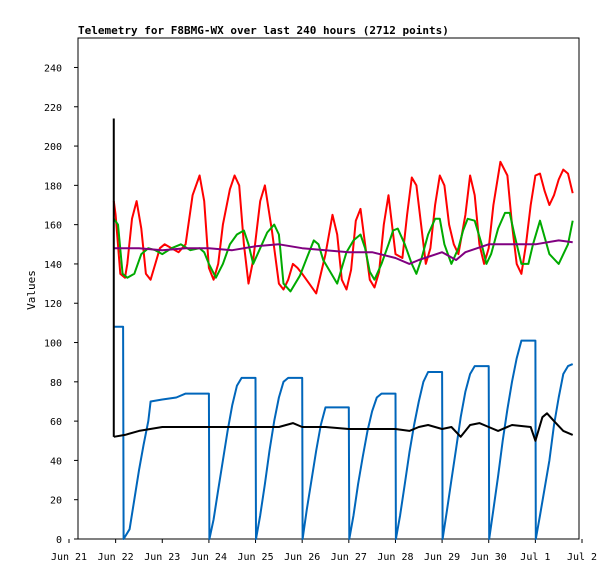 The image size is (615, 579). Describe the element at coordinates (209, 557) in the screenshot. I see `x-tick-label: Jun 24` at that location.